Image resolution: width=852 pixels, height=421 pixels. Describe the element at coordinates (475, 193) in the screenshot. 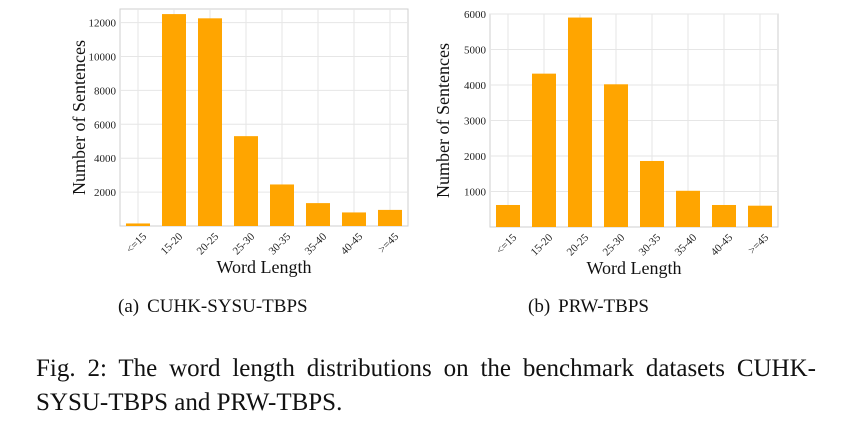

I see `y-tick-label: 1000` at that location.